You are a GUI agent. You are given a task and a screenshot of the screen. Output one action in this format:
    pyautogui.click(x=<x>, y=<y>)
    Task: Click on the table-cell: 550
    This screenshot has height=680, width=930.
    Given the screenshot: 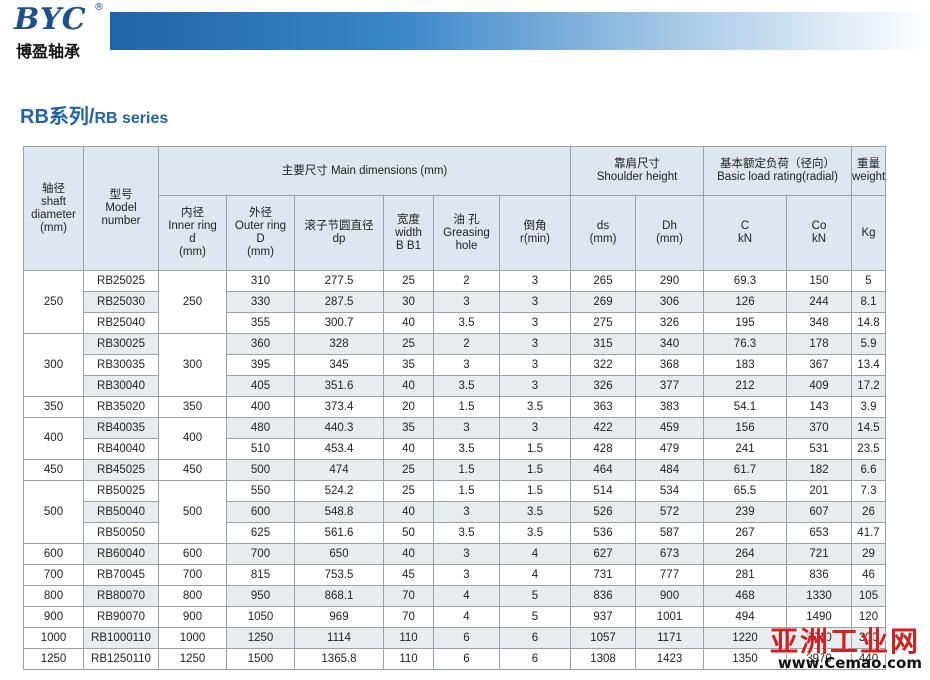 What is the action you would take?
    pyautogui.click(x=260, y=491)
    